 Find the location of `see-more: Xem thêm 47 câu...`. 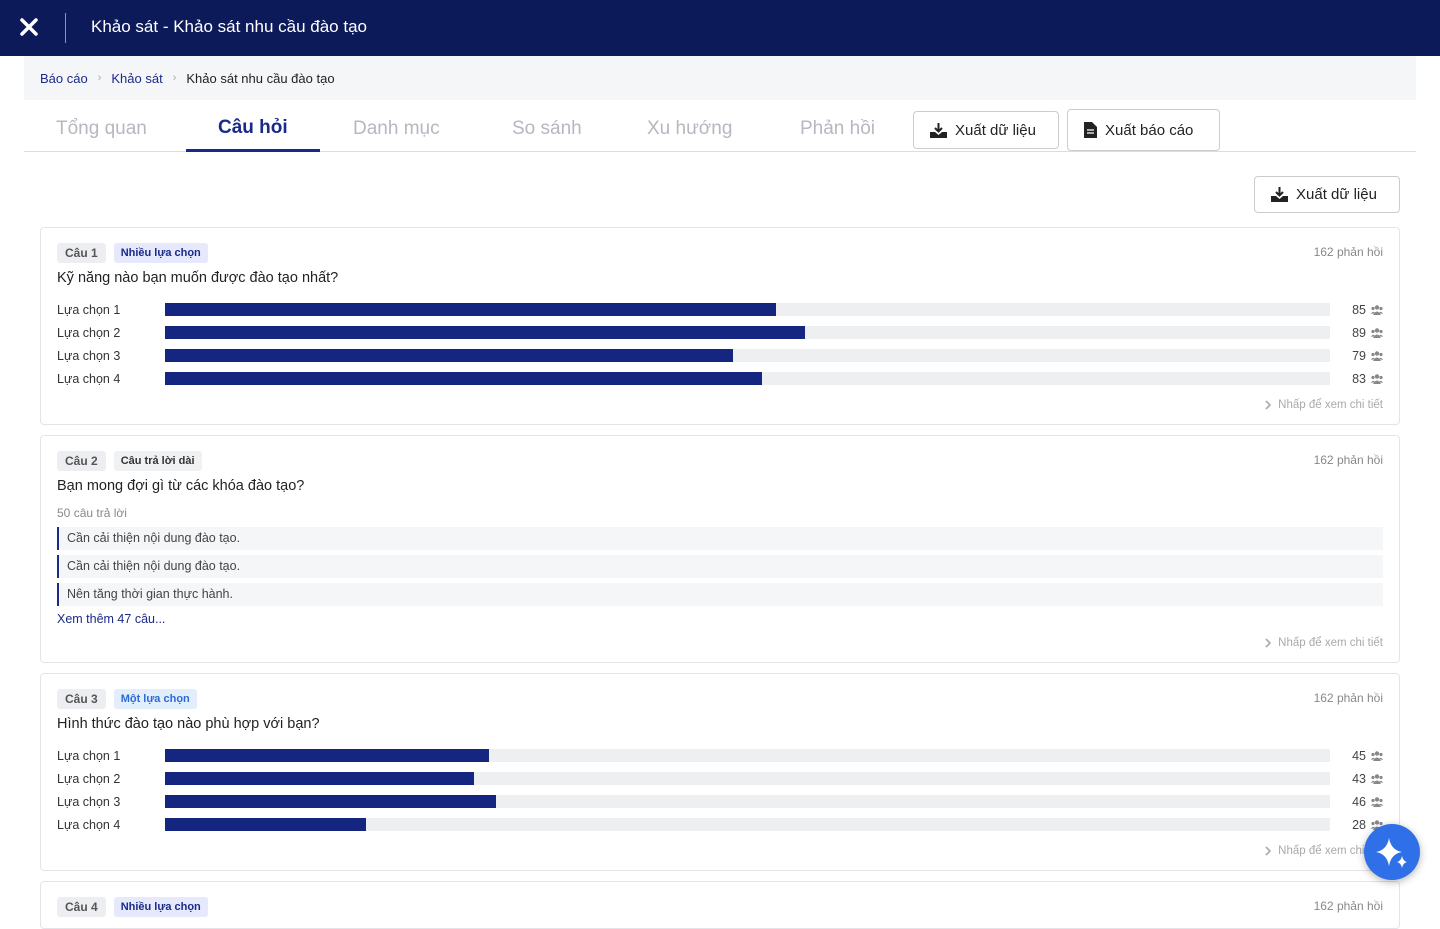

see-more: Xem thêm 47 câu... is located at coordinates (111, 619).